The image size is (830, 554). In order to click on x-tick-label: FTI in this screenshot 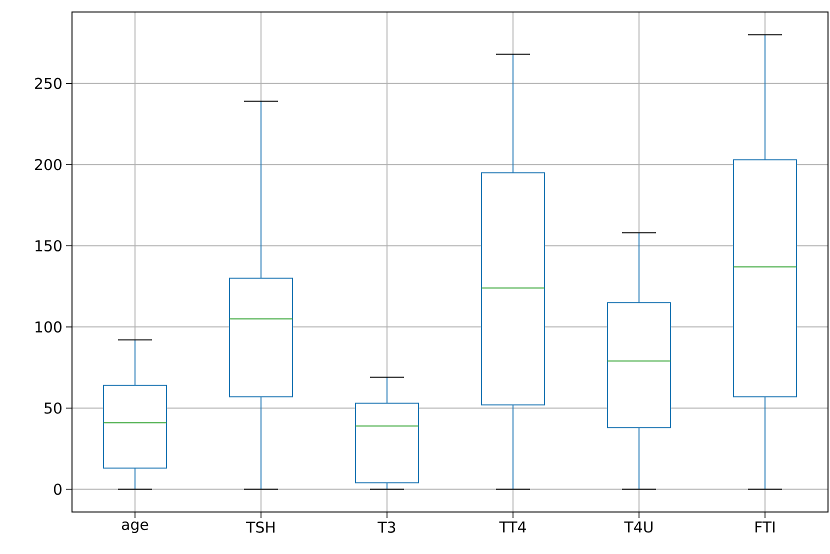, I will do `click(765, 527)`.